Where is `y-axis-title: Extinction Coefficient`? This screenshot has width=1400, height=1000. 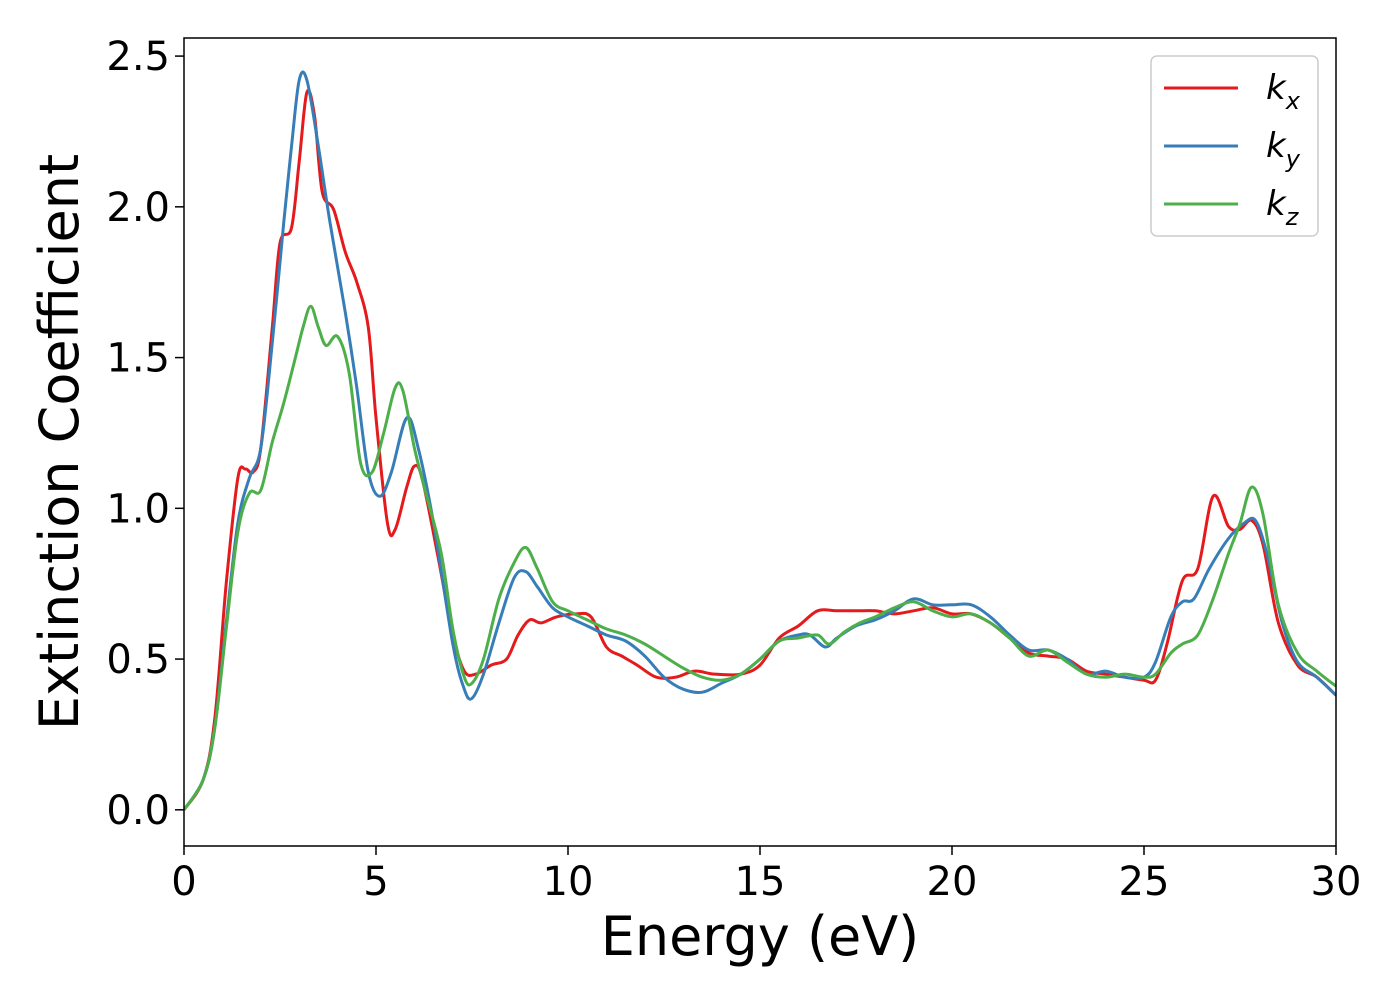 y-axis-title: Extinction Coefficient is located at coordinates (59, 442).